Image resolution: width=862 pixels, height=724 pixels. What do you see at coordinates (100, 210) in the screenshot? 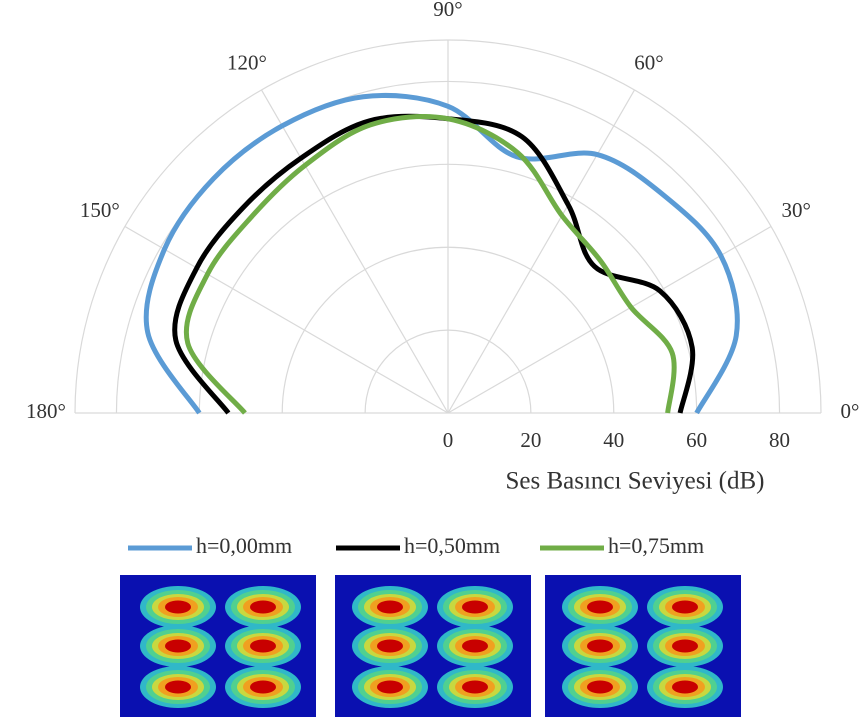
I see `theta-tick-label: 150°` at bounding box center [100, 210].